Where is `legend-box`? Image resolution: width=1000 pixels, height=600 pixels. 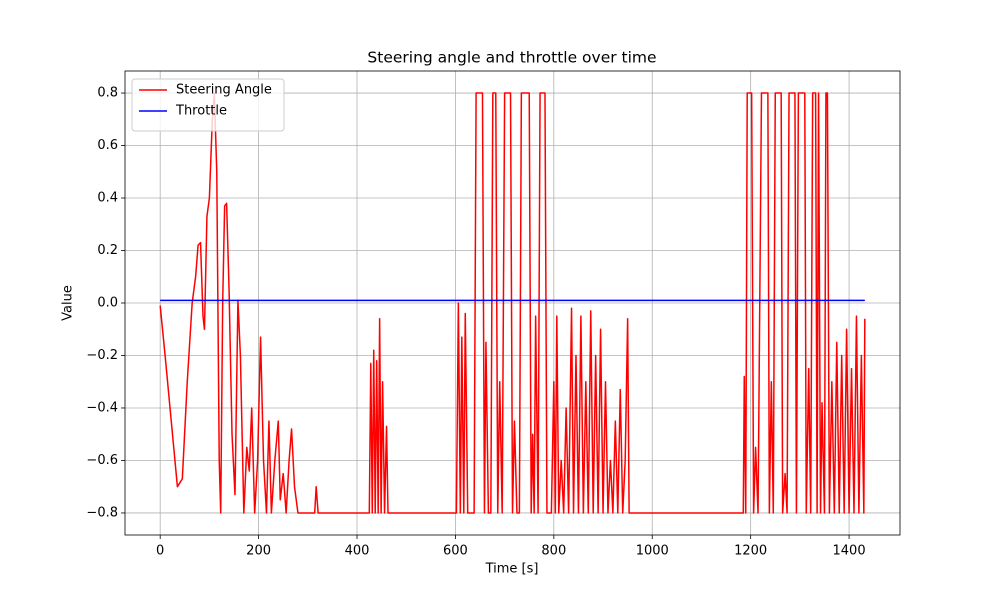 legend-box is located at coordinates (208, 105).